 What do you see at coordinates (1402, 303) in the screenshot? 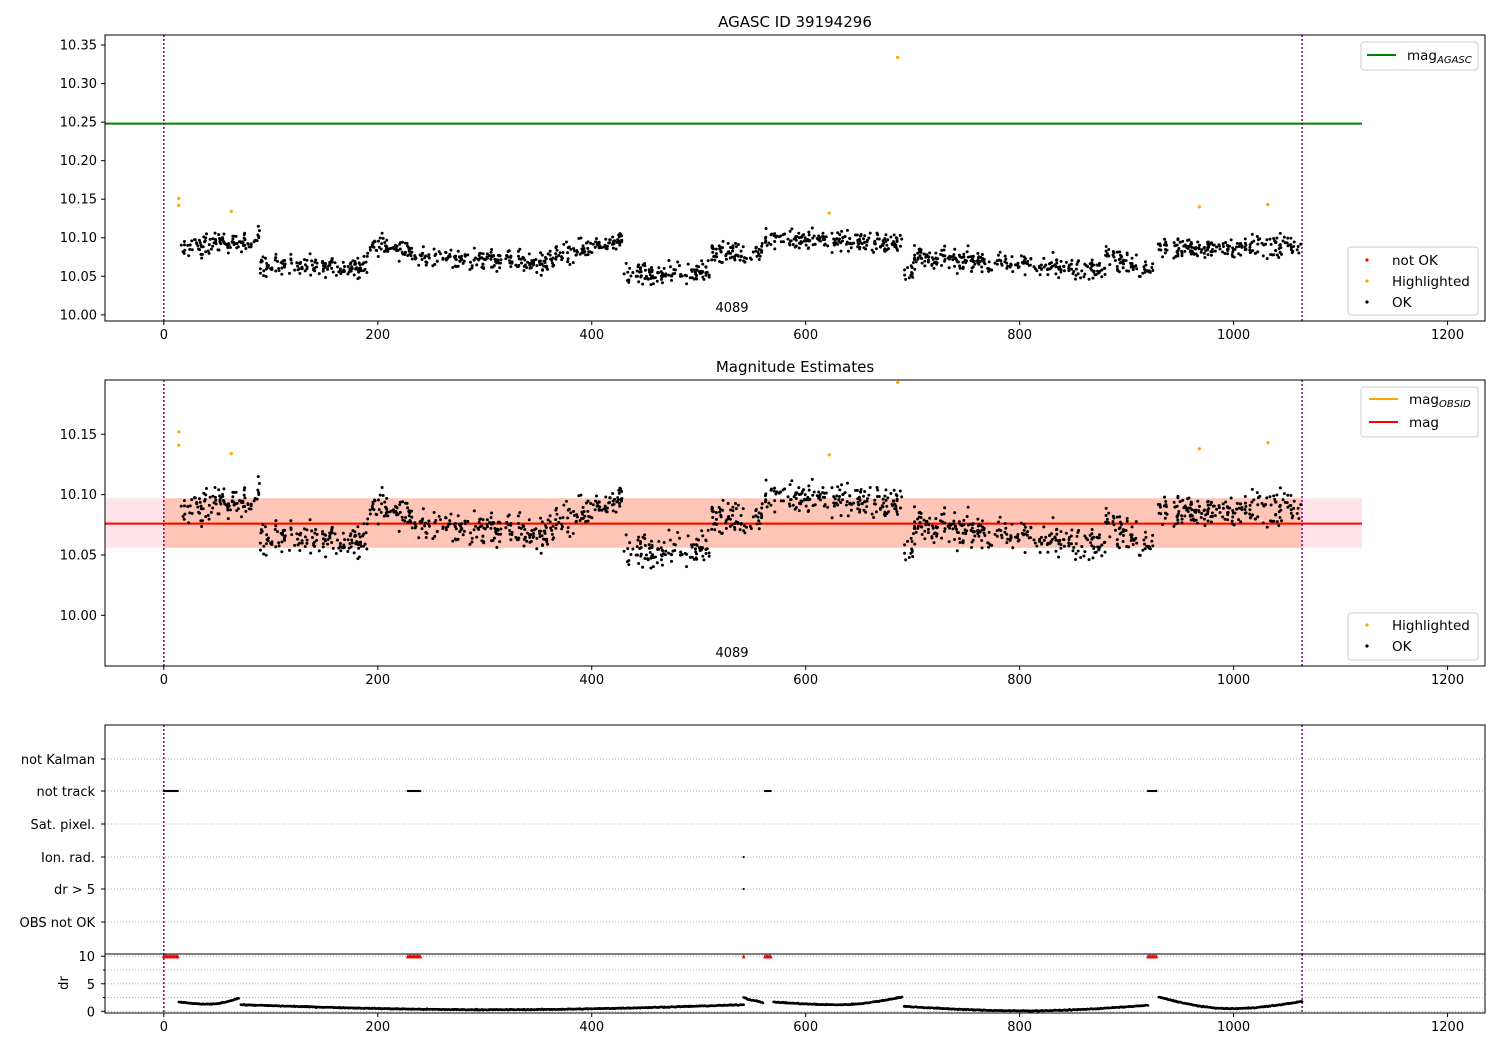
I see `legend-label: OK` at bounding box center [1402, 303].